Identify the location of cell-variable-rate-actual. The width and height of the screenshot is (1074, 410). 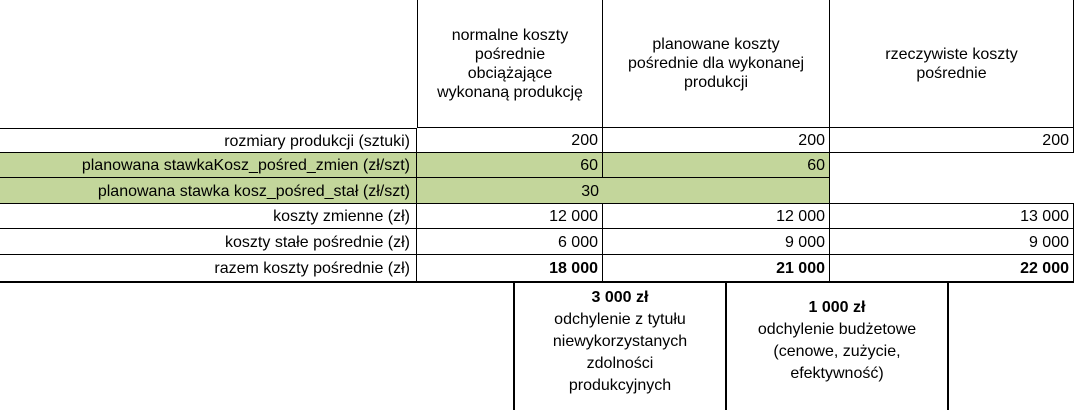
(952, 165).